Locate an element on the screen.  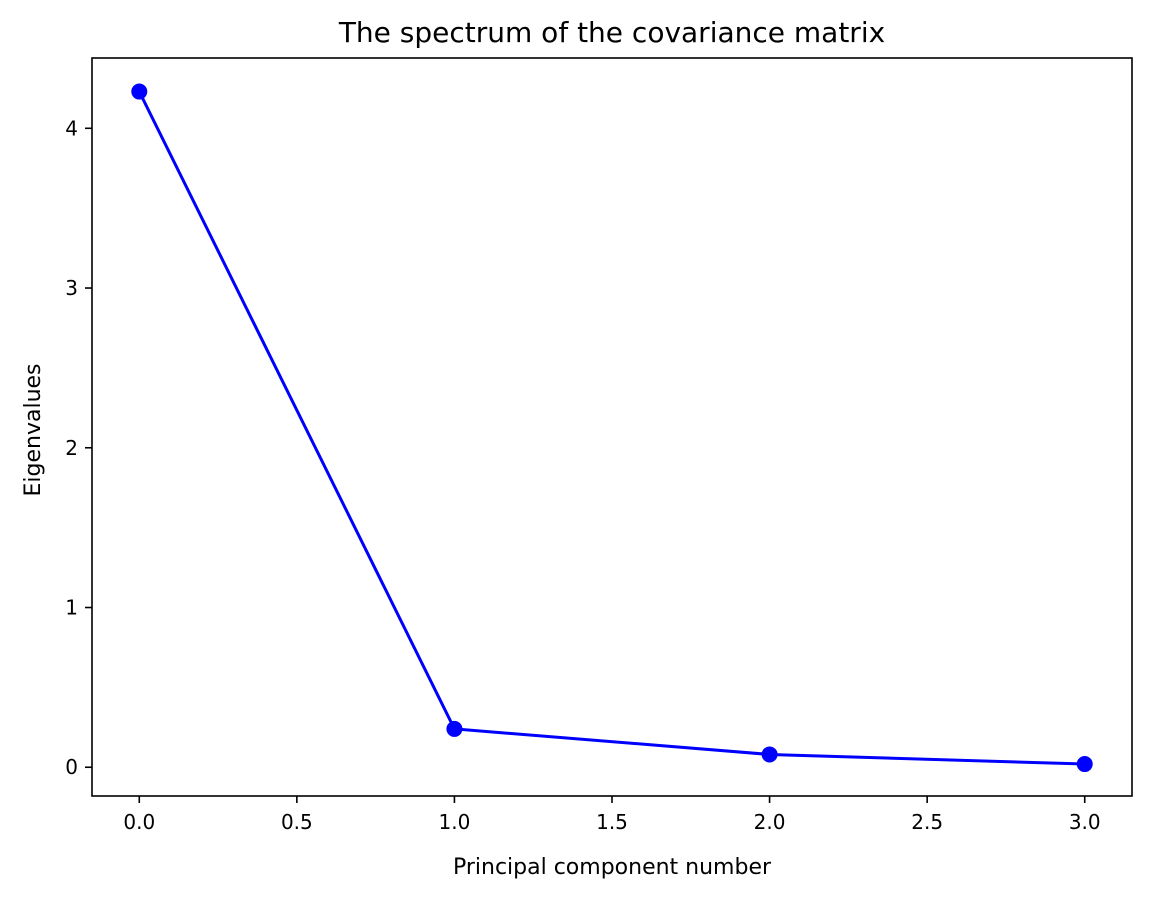
y-tick-label: 1 is located at coordinates (71, 608).